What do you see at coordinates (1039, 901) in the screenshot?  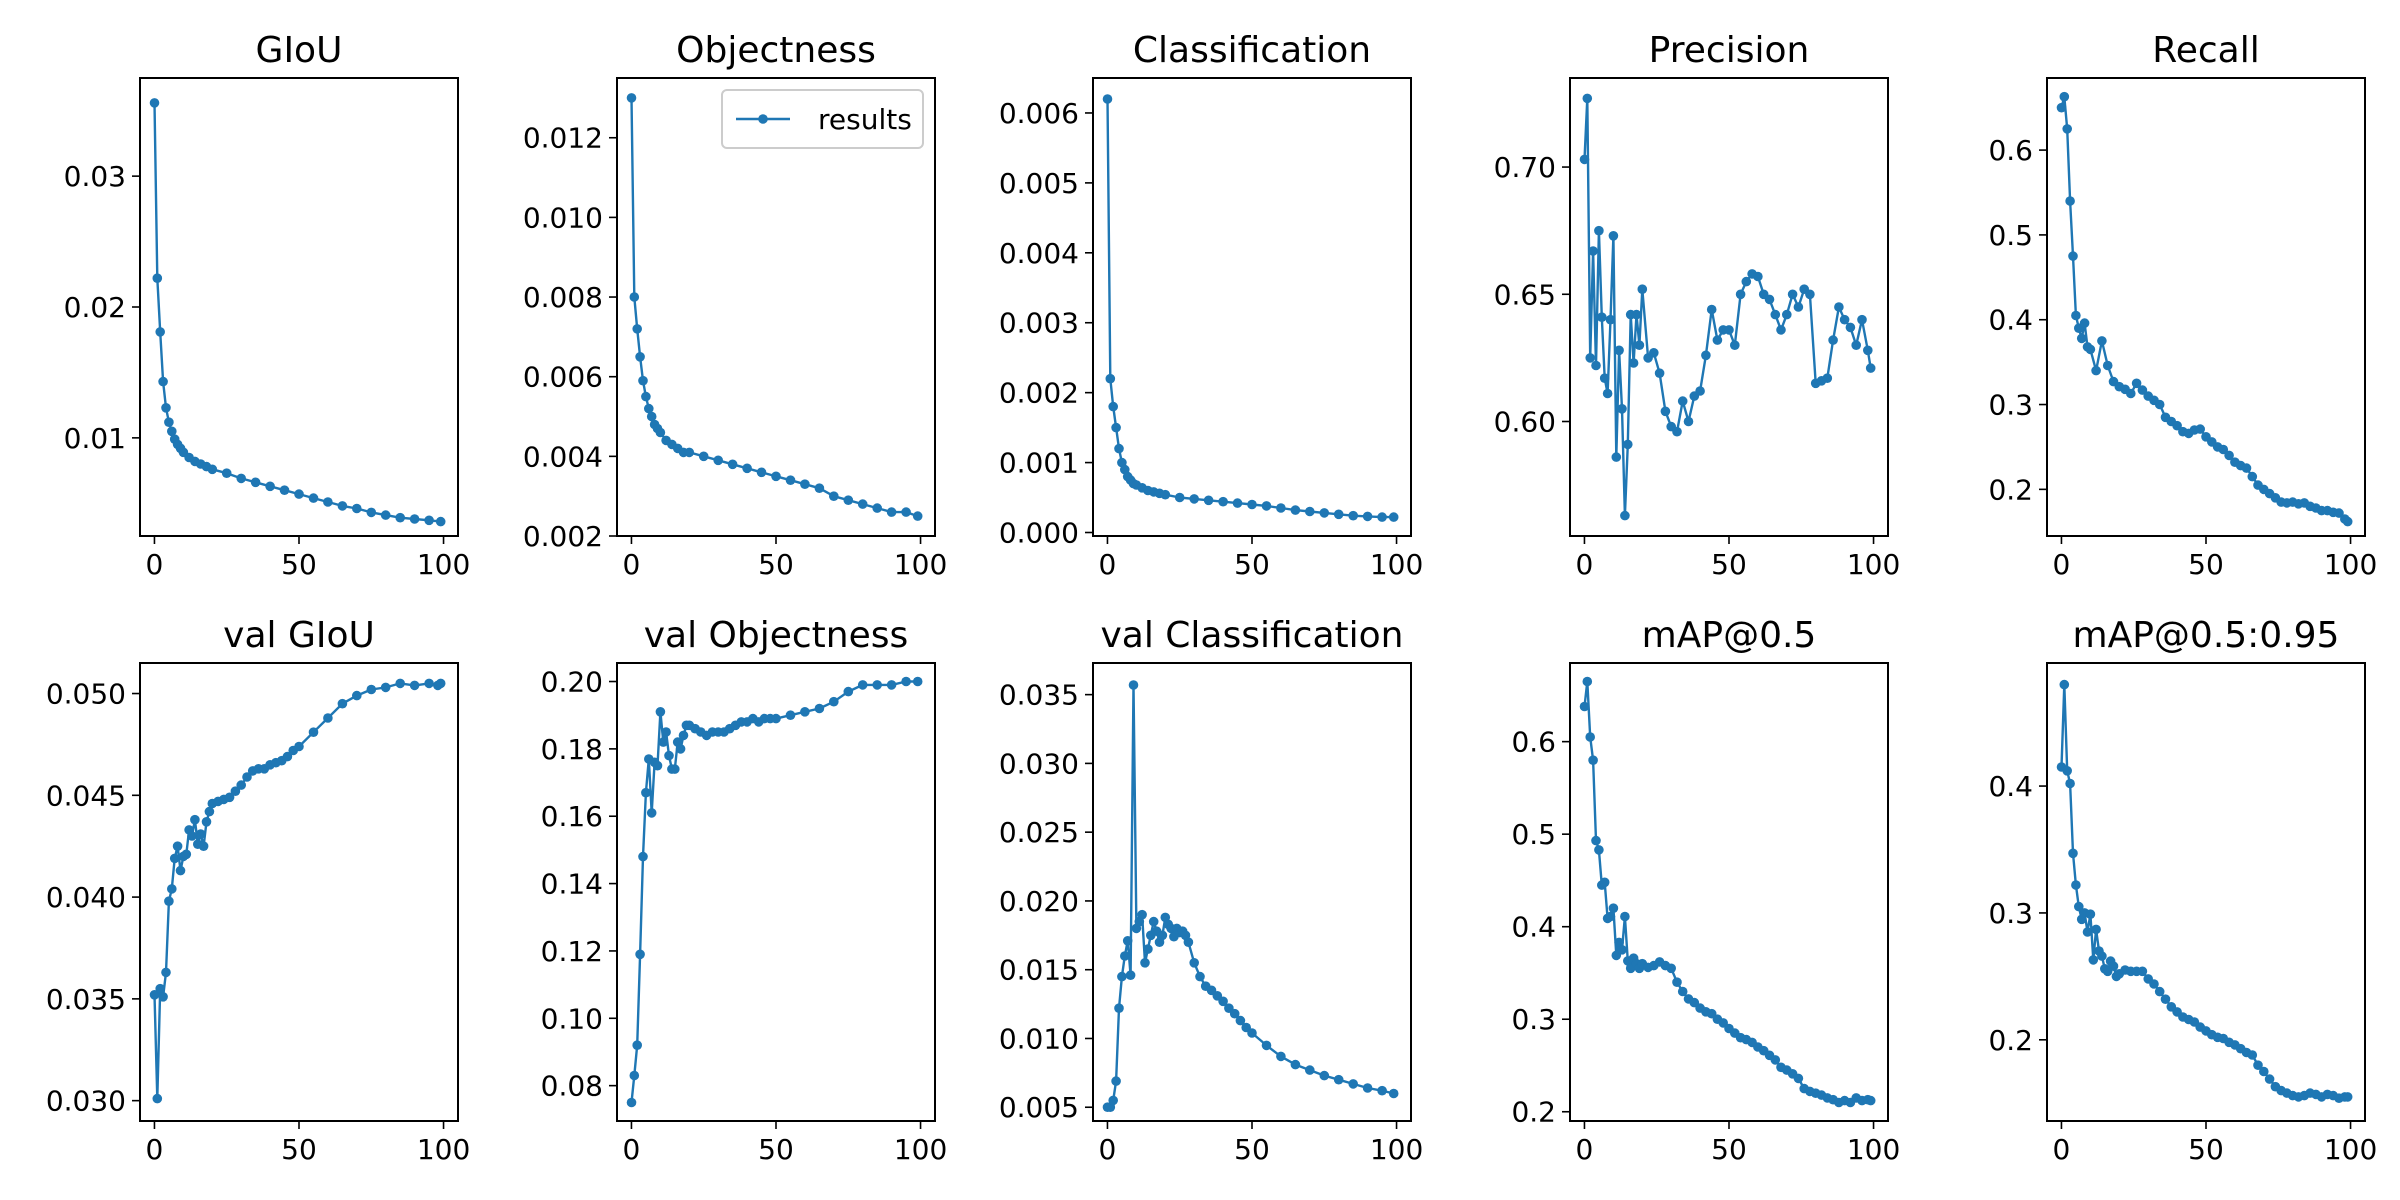 I see `y-tick-label: 0.020` at bounding box center [1039, 901].